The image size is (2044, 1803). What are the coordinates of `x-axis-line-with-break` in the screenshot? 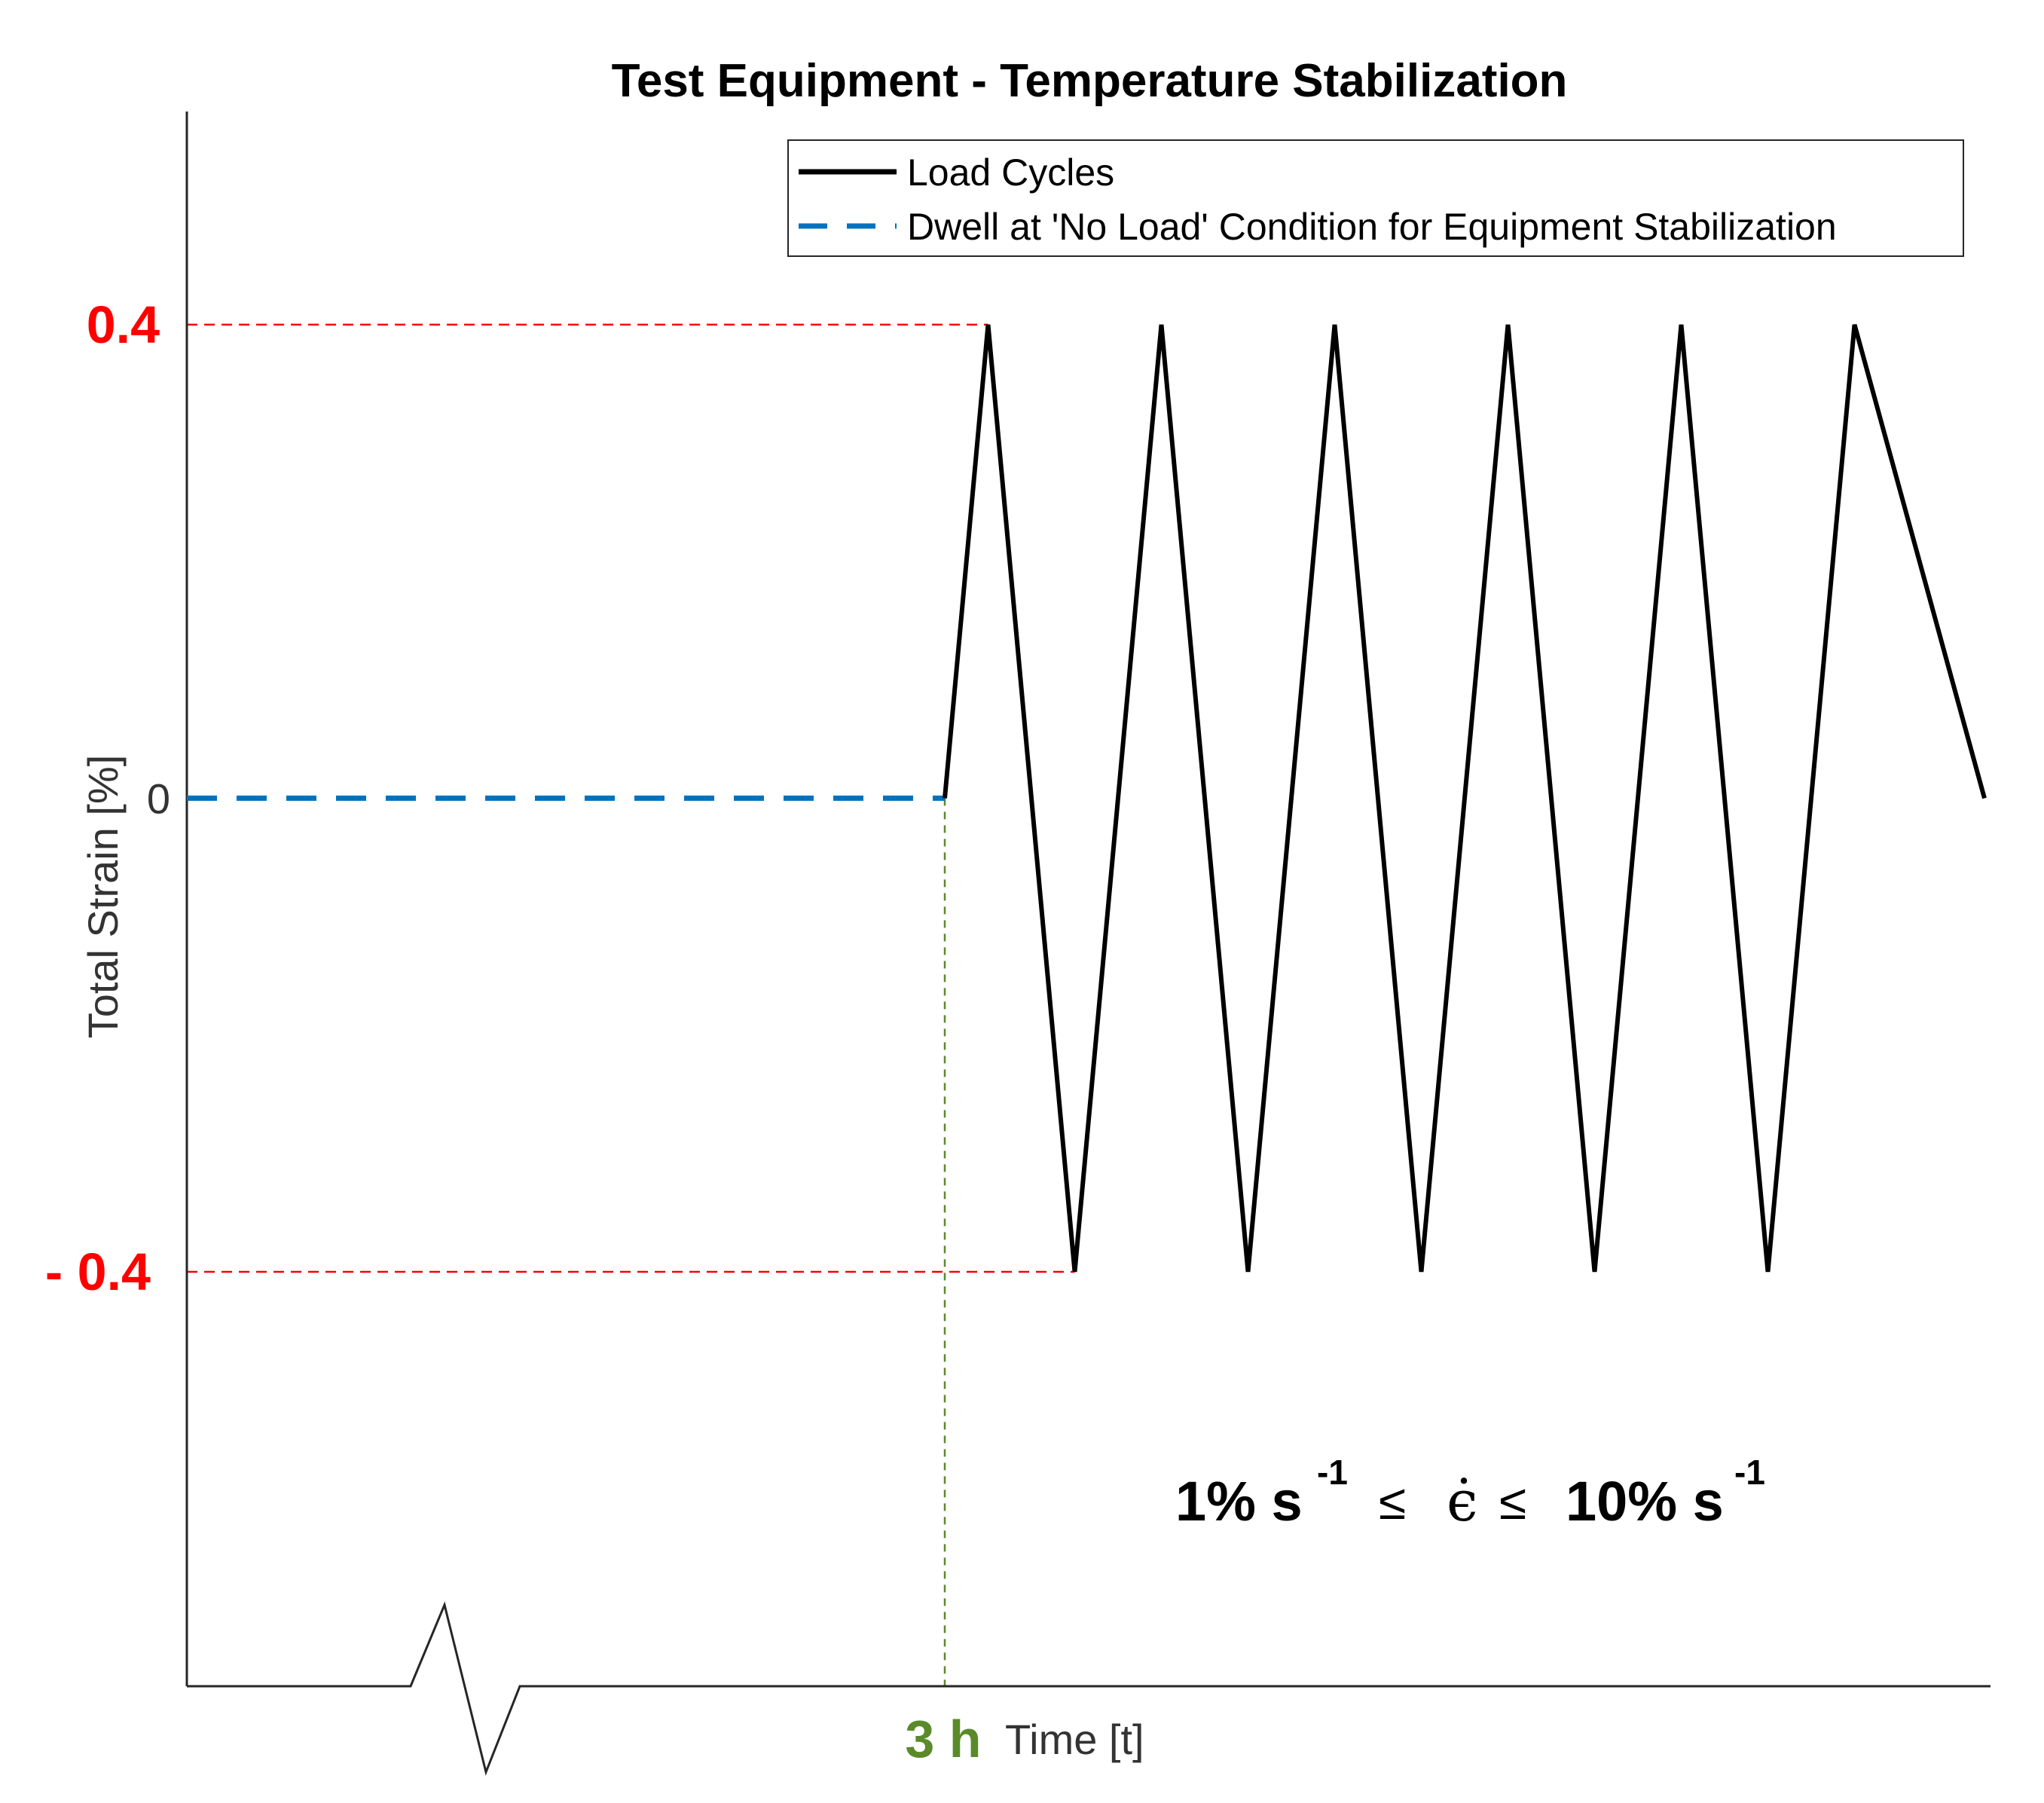 It's located at (1089, 1688).